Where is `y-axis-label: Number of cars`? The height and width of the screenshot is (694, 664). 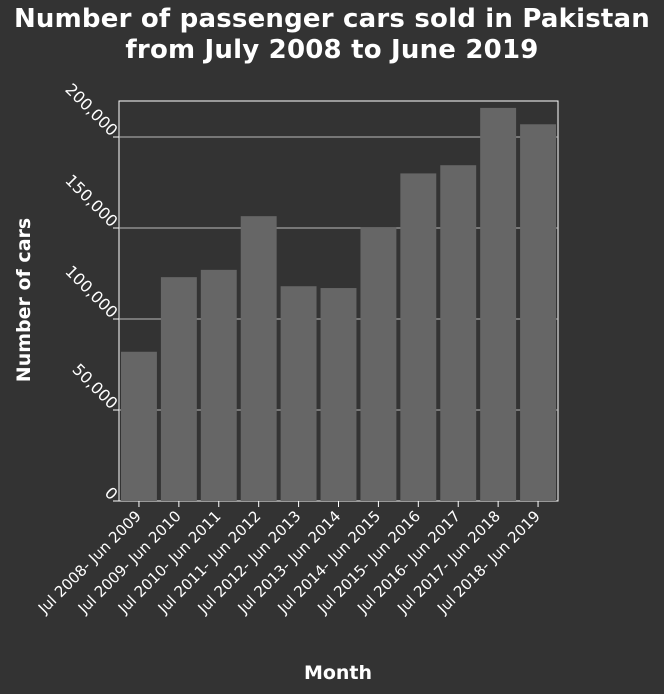 y-axis-label: Number of cars is located at coordinates (24, 300).